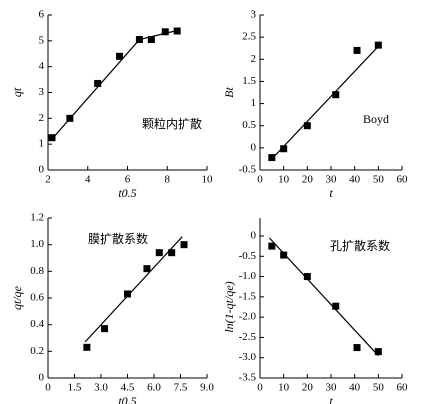 The height and width of the screenshot is (404, 437). Describe the element at coordinates (42, 15) in the screenshot. I see `y-tick-label: 6` at that location.